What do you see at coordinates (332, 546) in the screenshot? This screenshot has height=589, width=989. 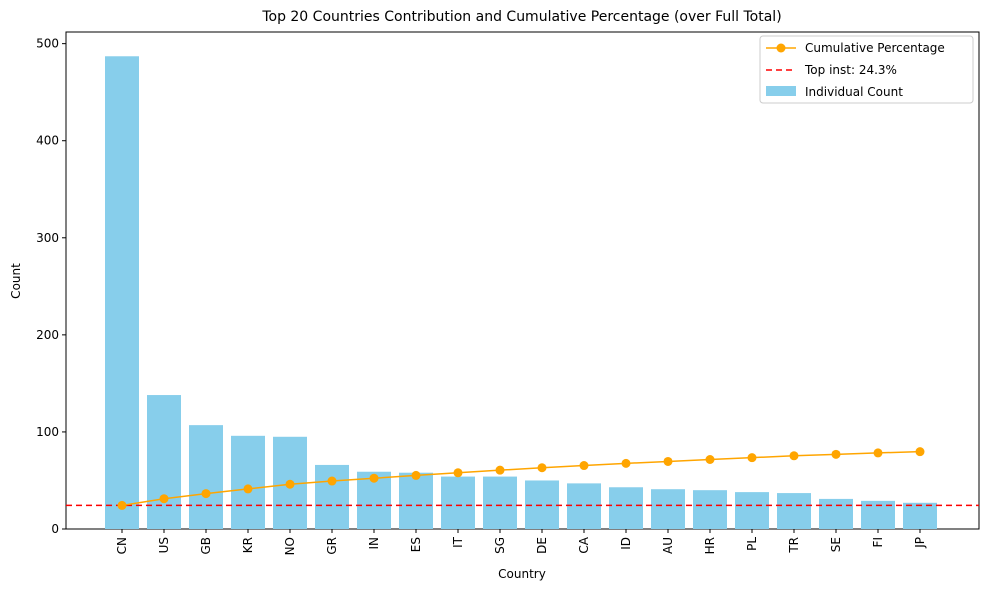 I see `x-tick-label-gr: GR` at bounding box center [332, 546].